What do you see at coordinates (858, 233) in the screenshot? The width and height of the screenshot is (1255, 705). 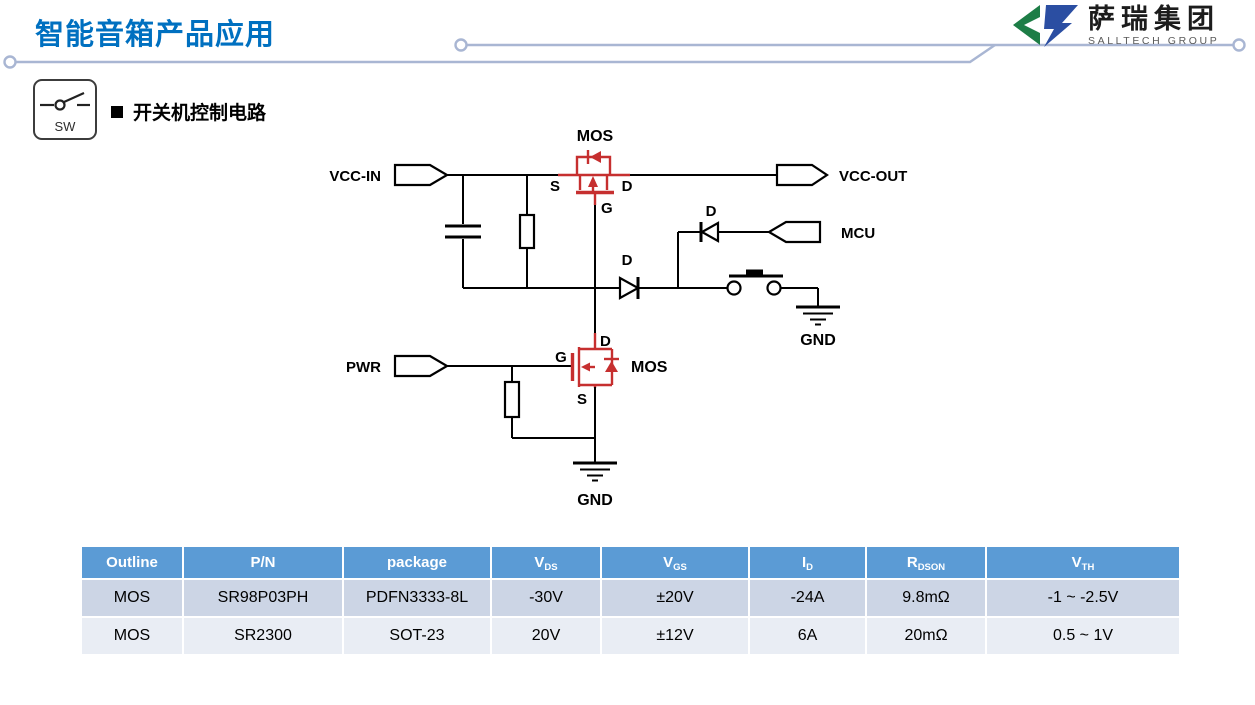 I see `label-mcu: MCU` at bounding box center [858, 233].